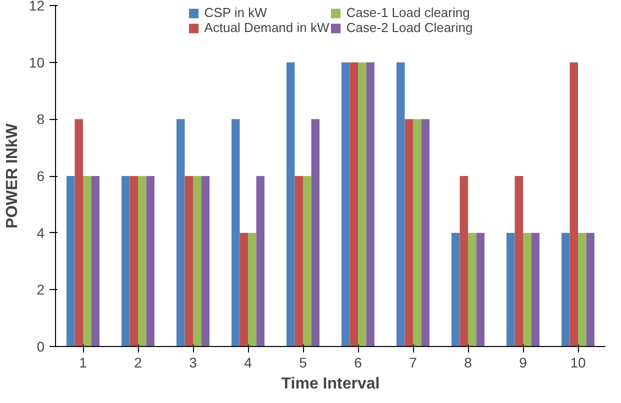  What do you see at coordinates (330, 384) in the screenshot?
I see `x-axis-title: Time Interval` at bounding box center [330, 384].